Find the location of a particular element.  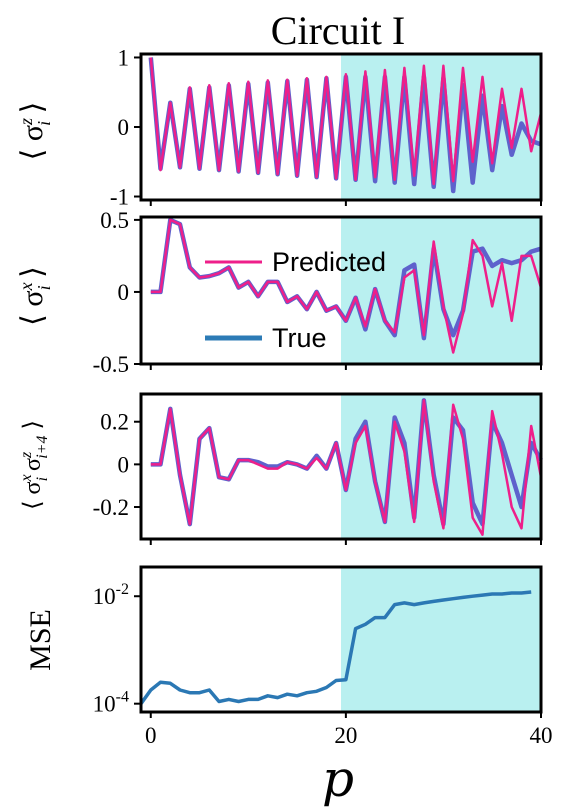

y-tick-label: 0.5 is located at coordinates (114, 220).